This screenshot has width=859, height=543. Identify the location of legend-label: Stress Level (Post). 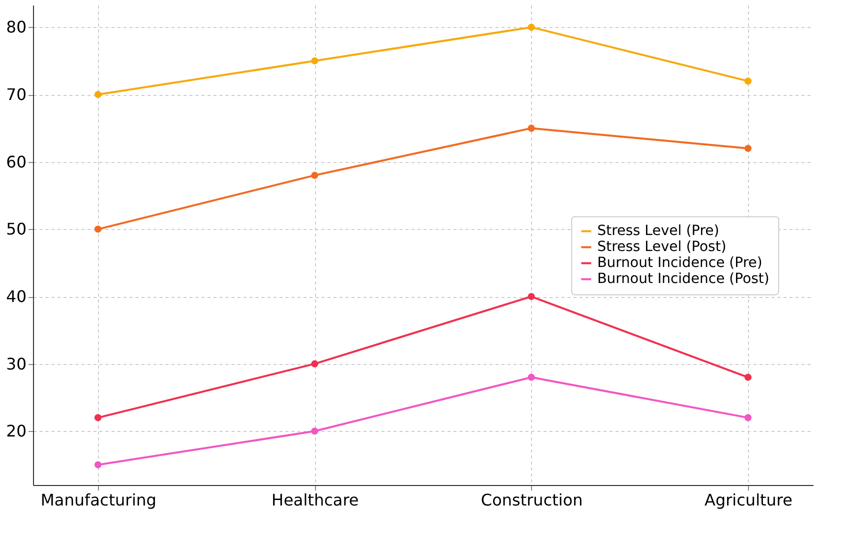
(661, 247).